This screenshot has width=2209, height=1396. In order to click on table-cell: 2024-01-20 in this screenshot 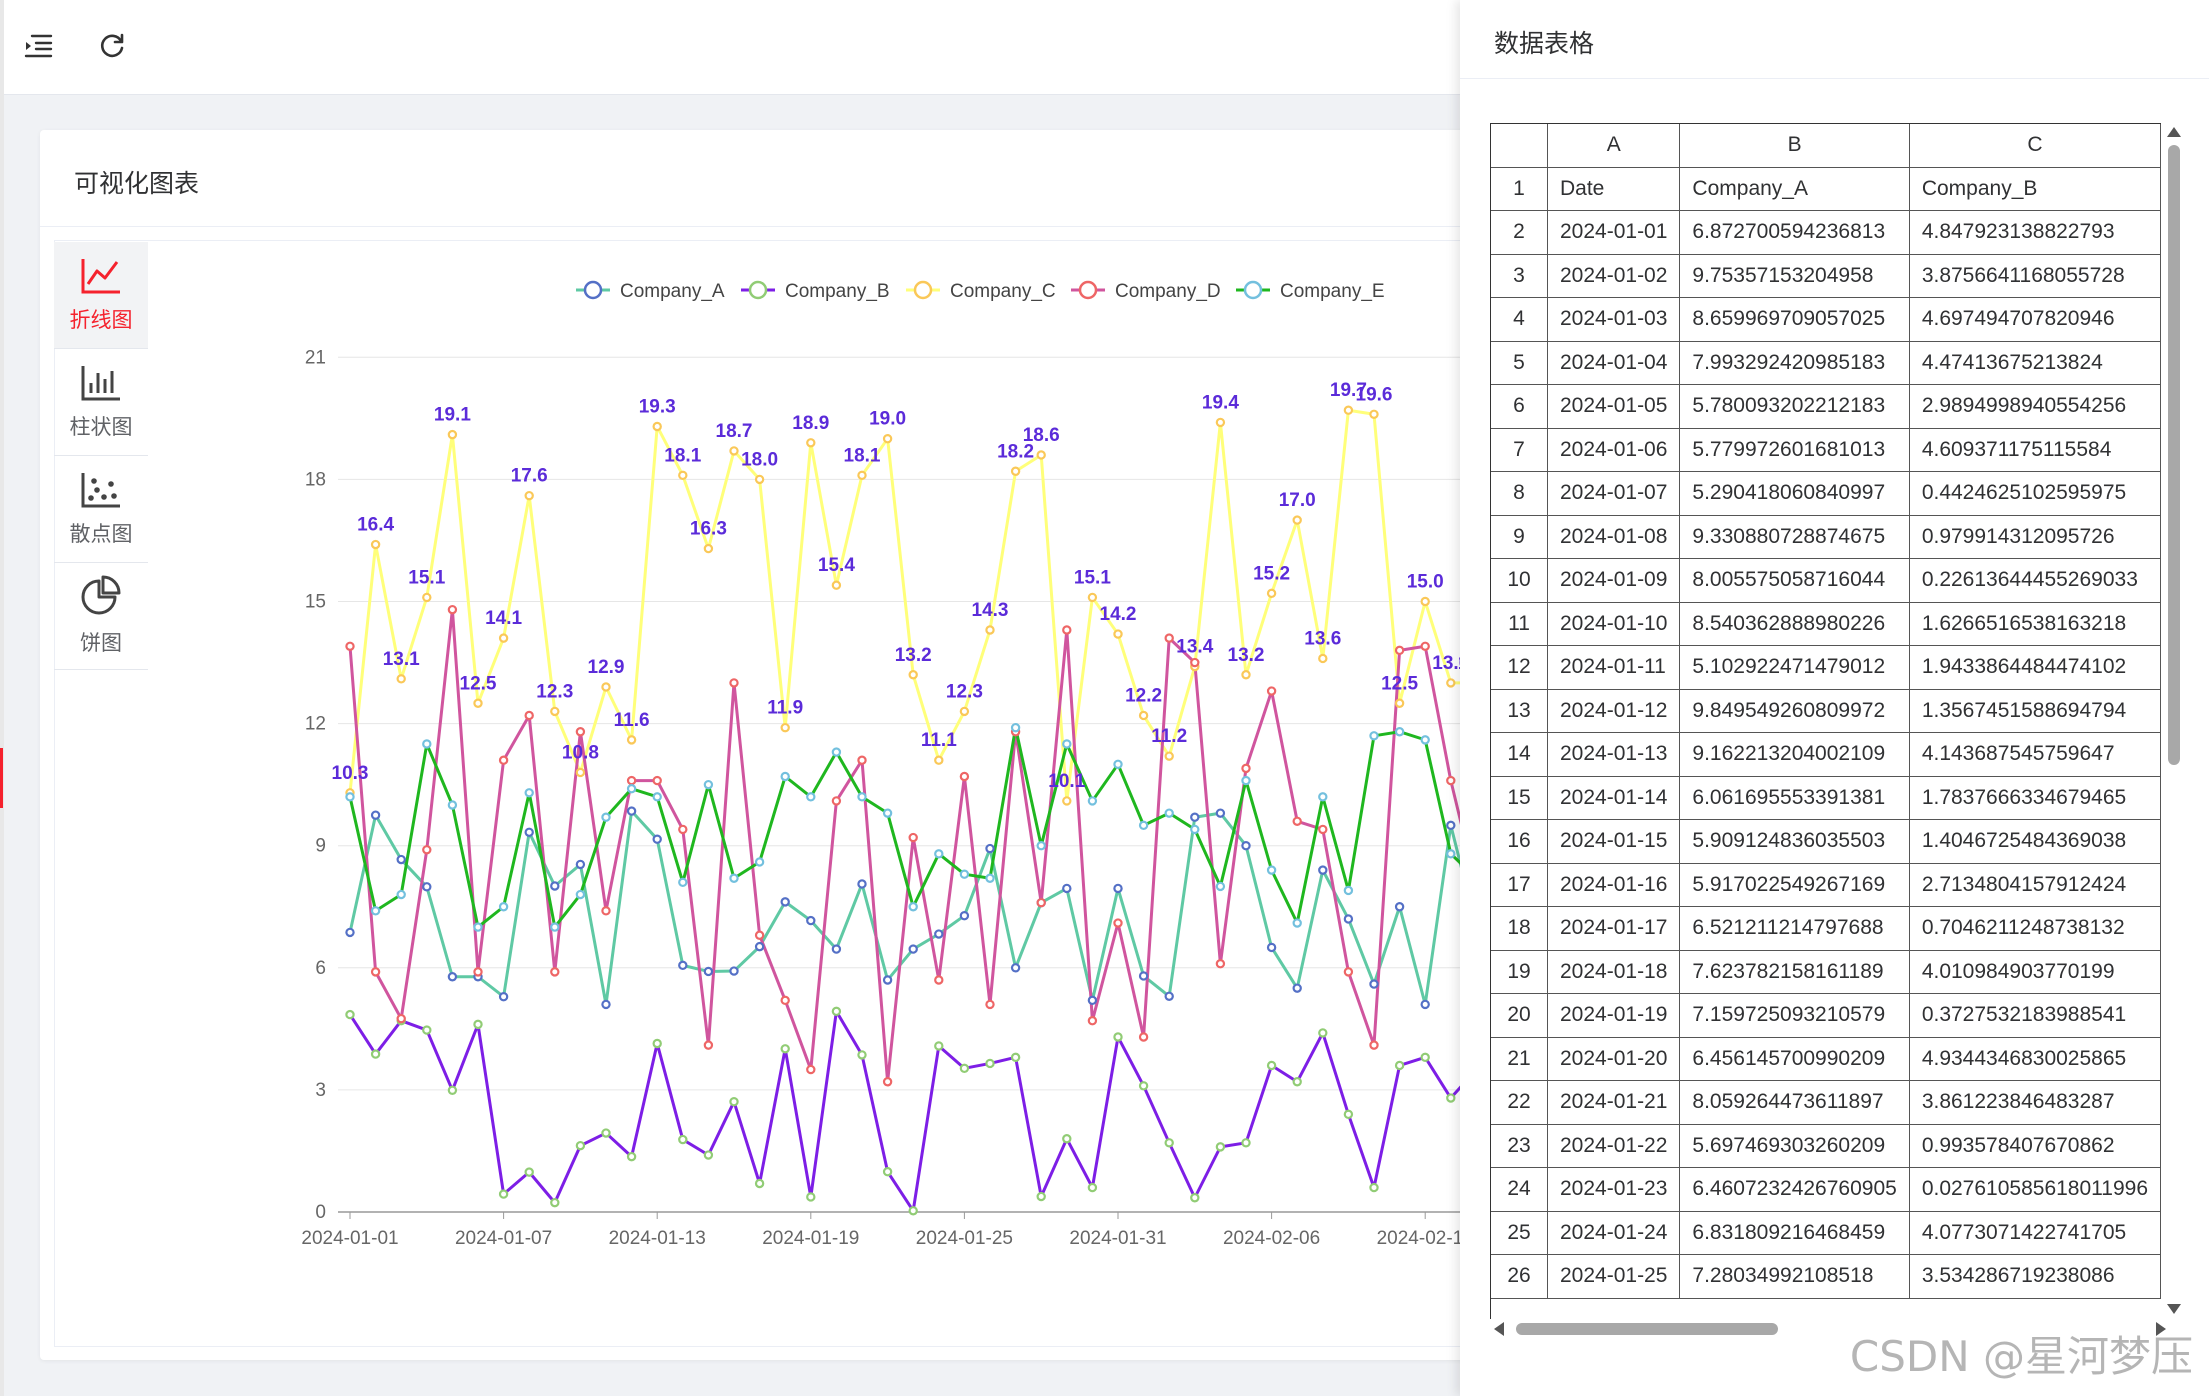, I will do `click(1614, 1059)`.